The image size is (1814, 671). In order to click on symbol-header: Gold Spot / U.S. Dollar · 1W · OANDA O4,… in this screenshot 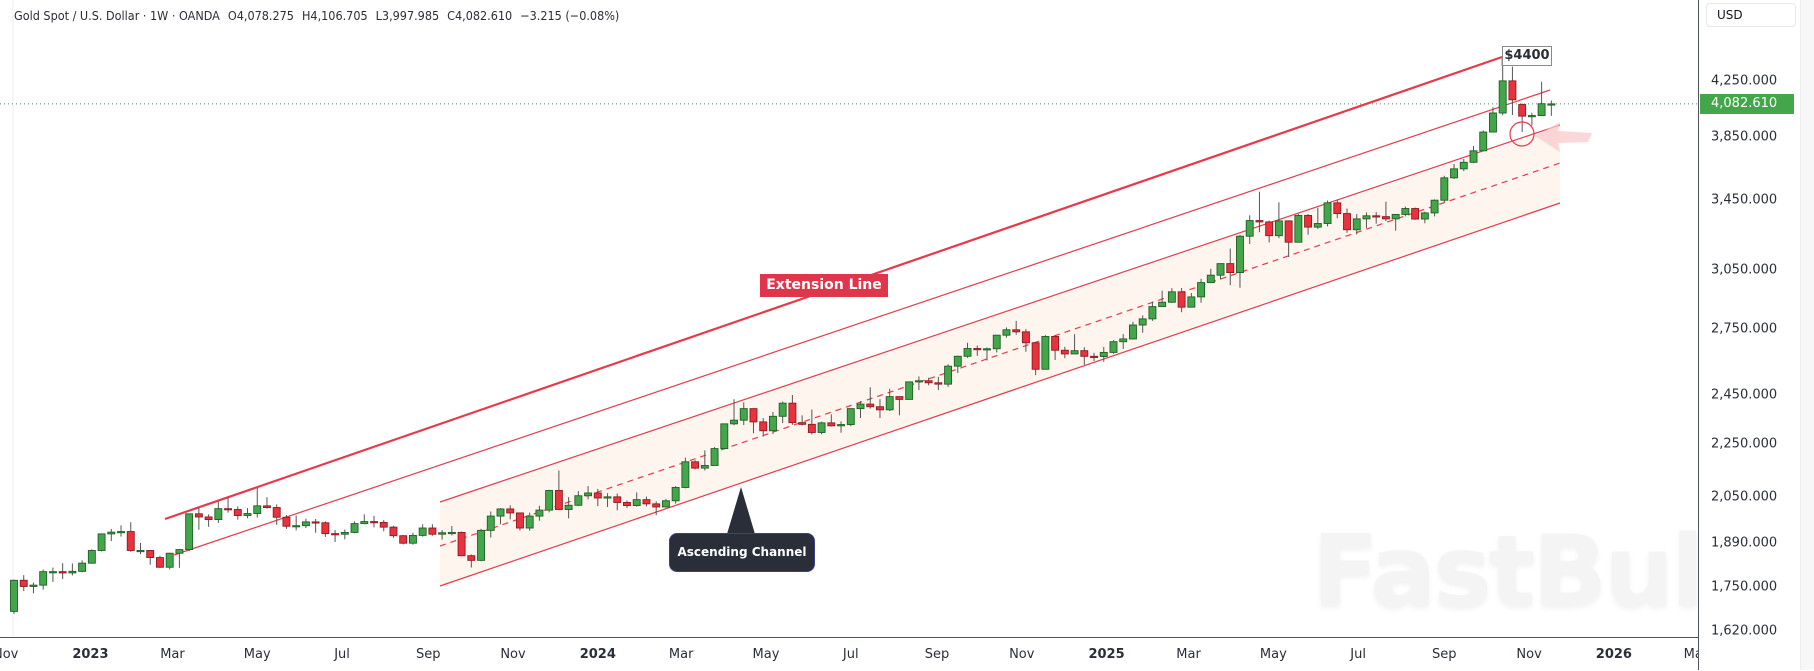, I will do `click(316, 15)`.